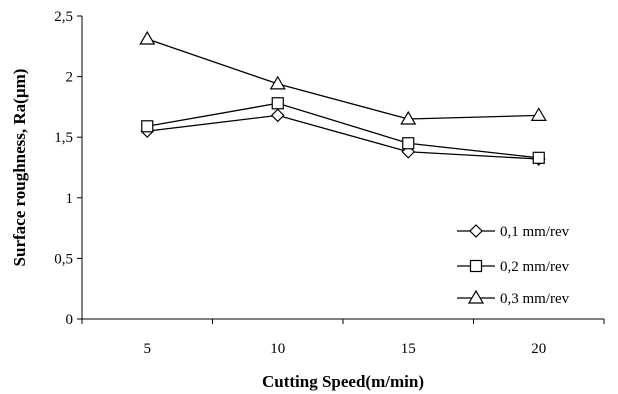 Image resolution: width=618 pixels, height=394 pixels. What do you see at coordinates (535, 299) in the screenshot?
I see `legend-label: 0,3 mm/rev` at bounding box center [535, 299].